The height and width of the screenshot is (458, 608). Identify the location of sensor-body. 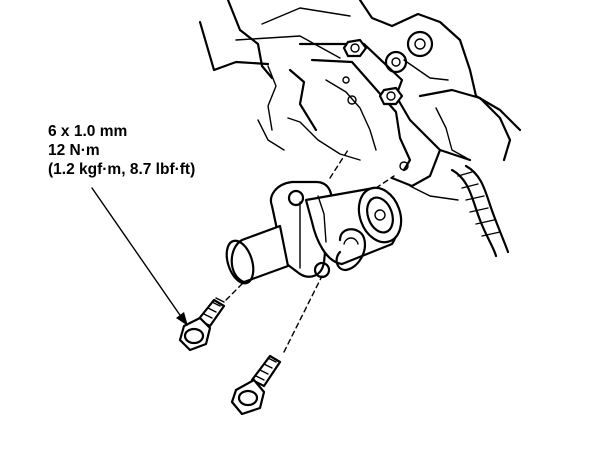
(314, 232).